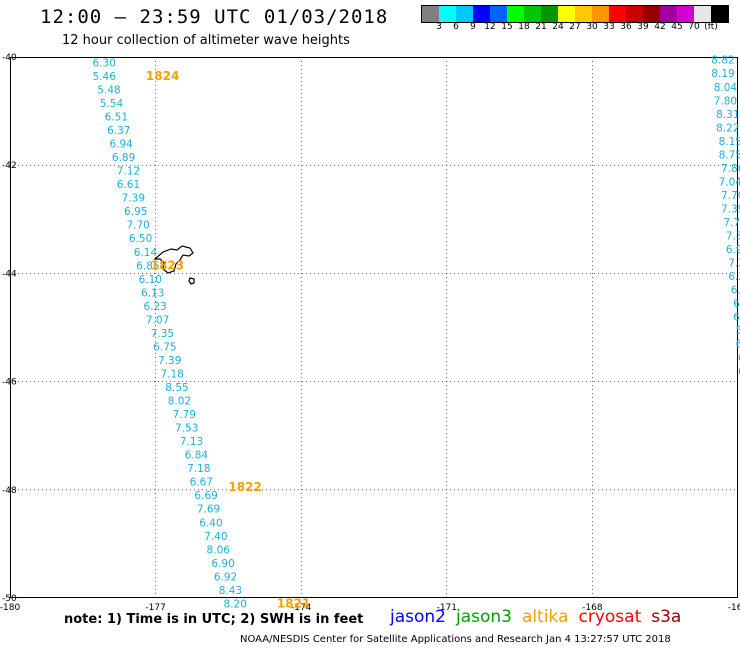 This screenshot has height=650, width=740. Describe the element at coordinates (610, 617) in the screenshot. I see `satellite-legend-item: cryosat` at that location.